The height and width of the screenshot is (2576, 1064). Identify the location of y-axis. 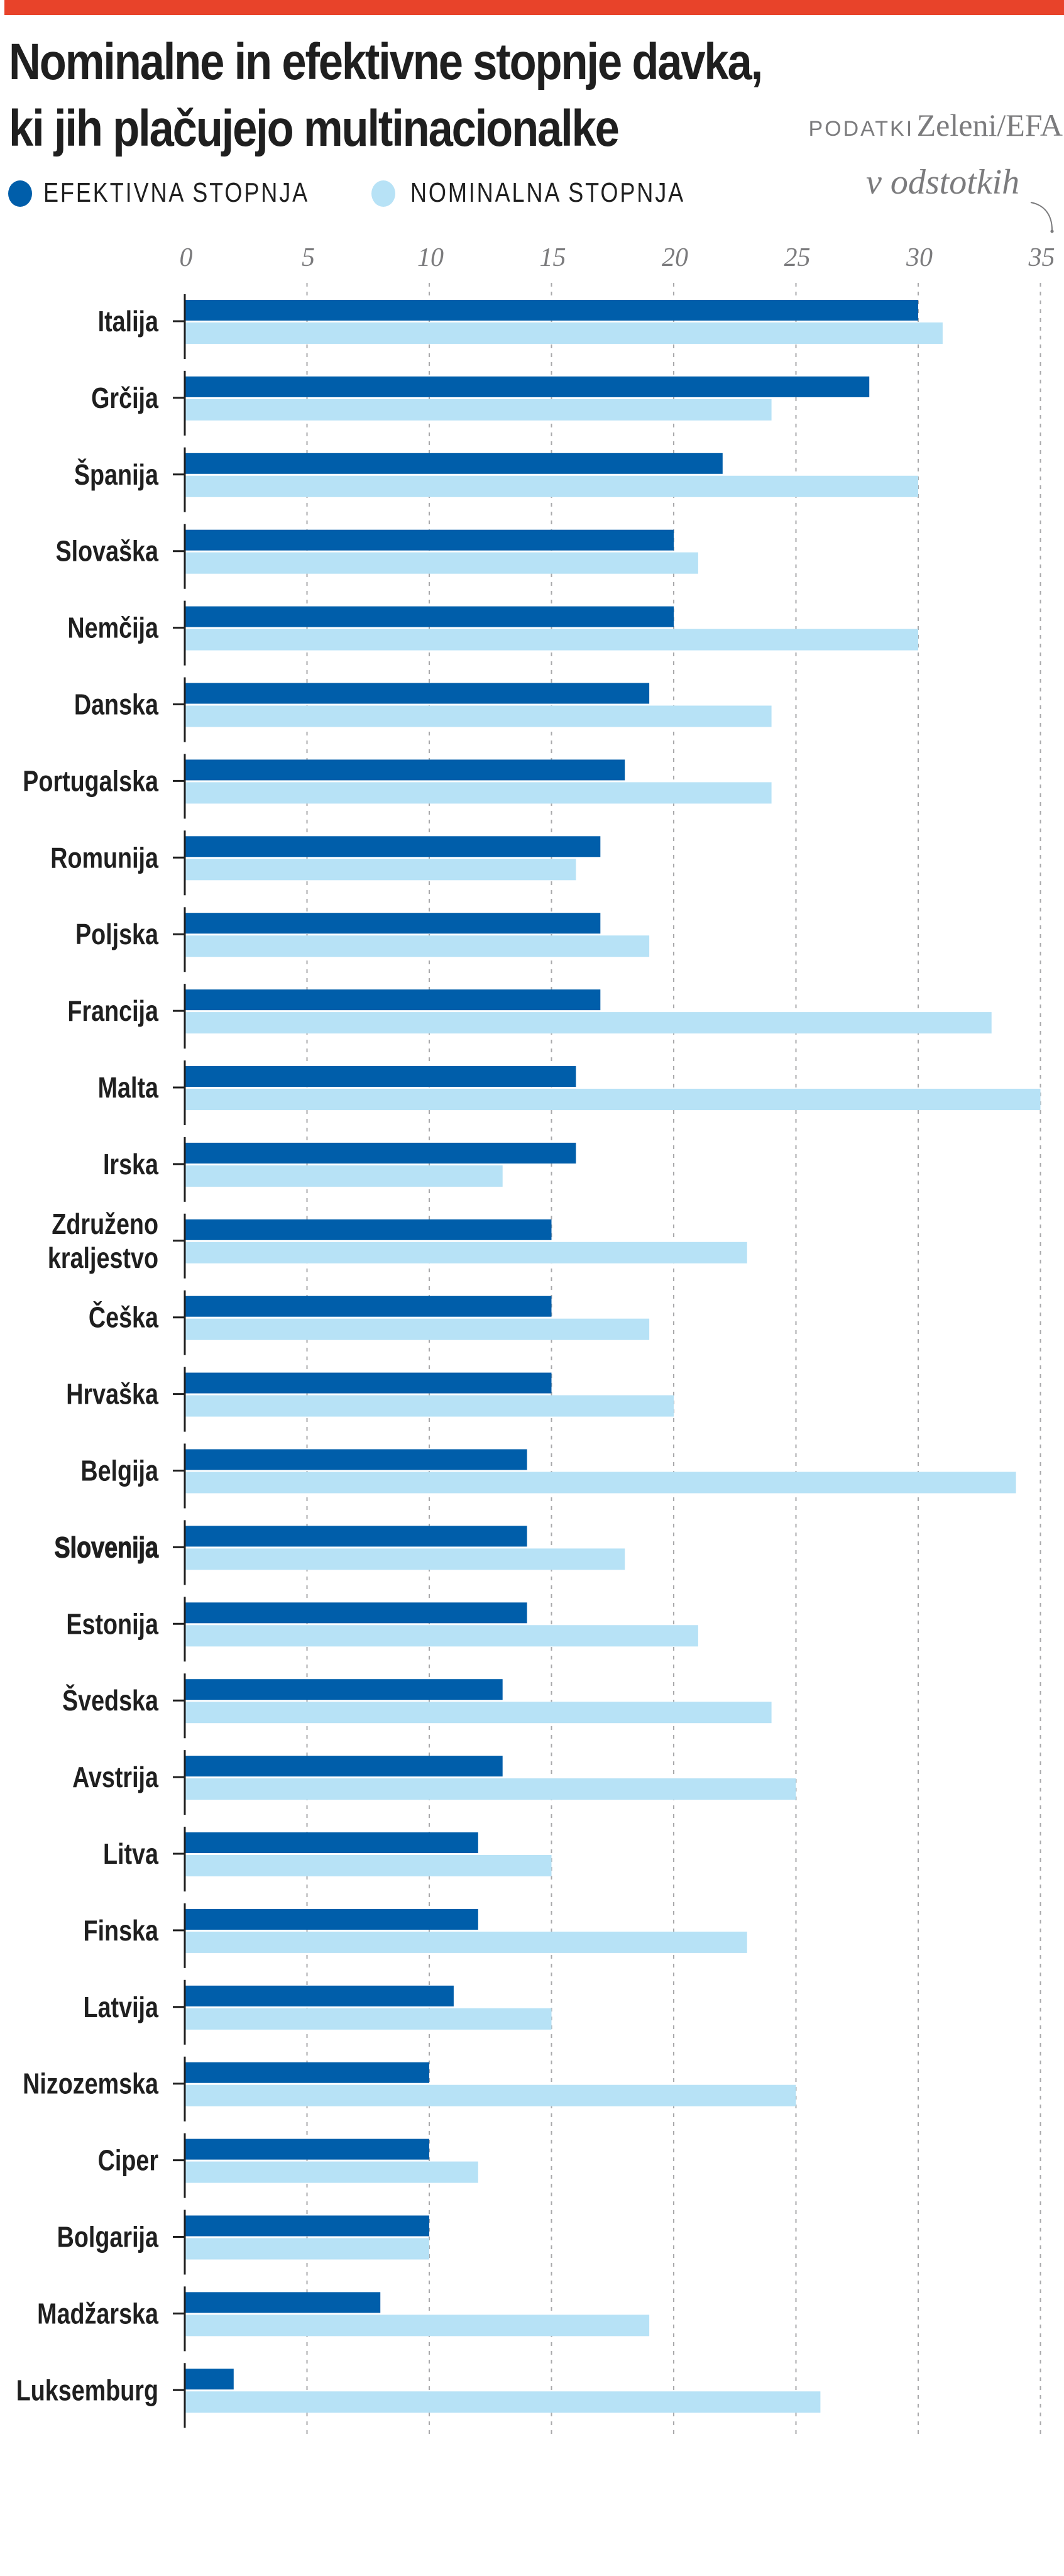
(180, 1361).